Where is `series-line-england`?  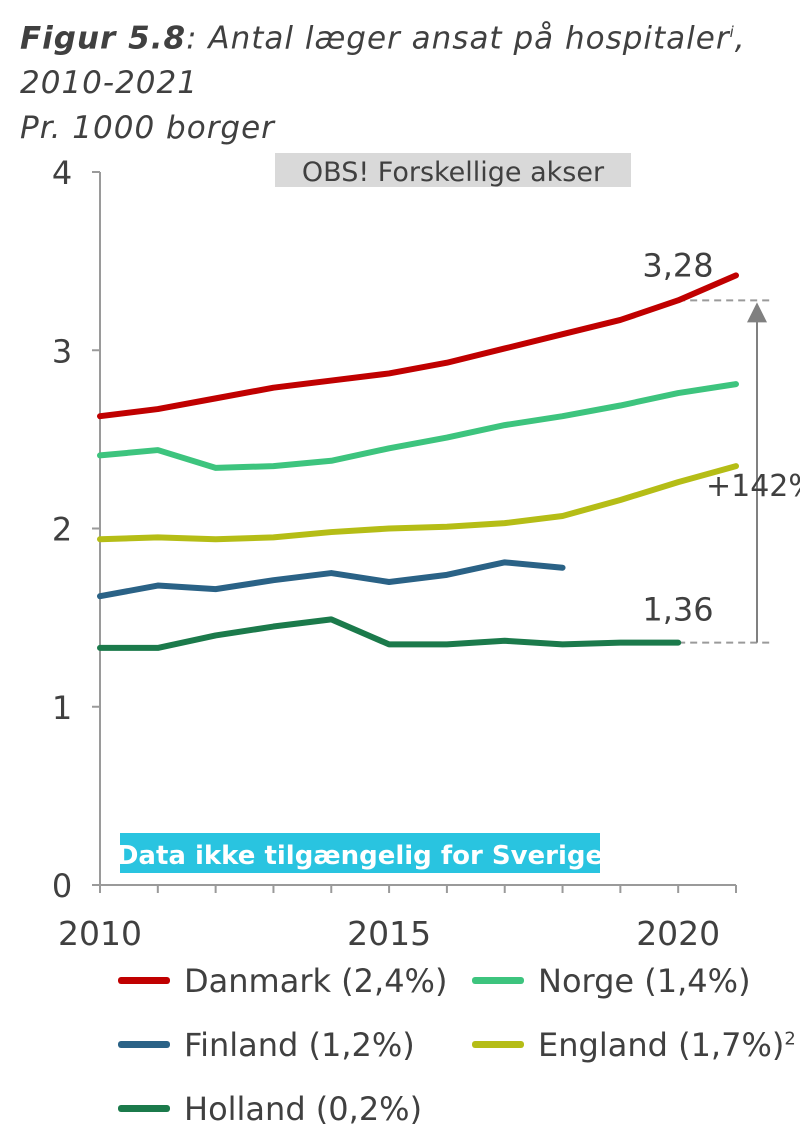
series-line-england is located at coordinates (418, 503).